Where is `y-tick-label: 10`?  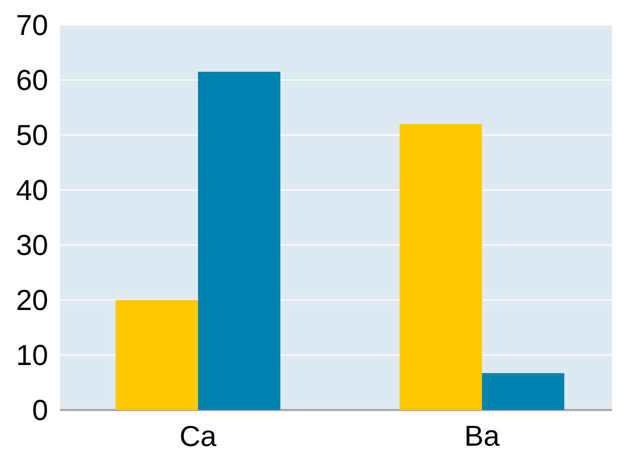
y-tick-label: 10 is located at coordinates (33, 355).